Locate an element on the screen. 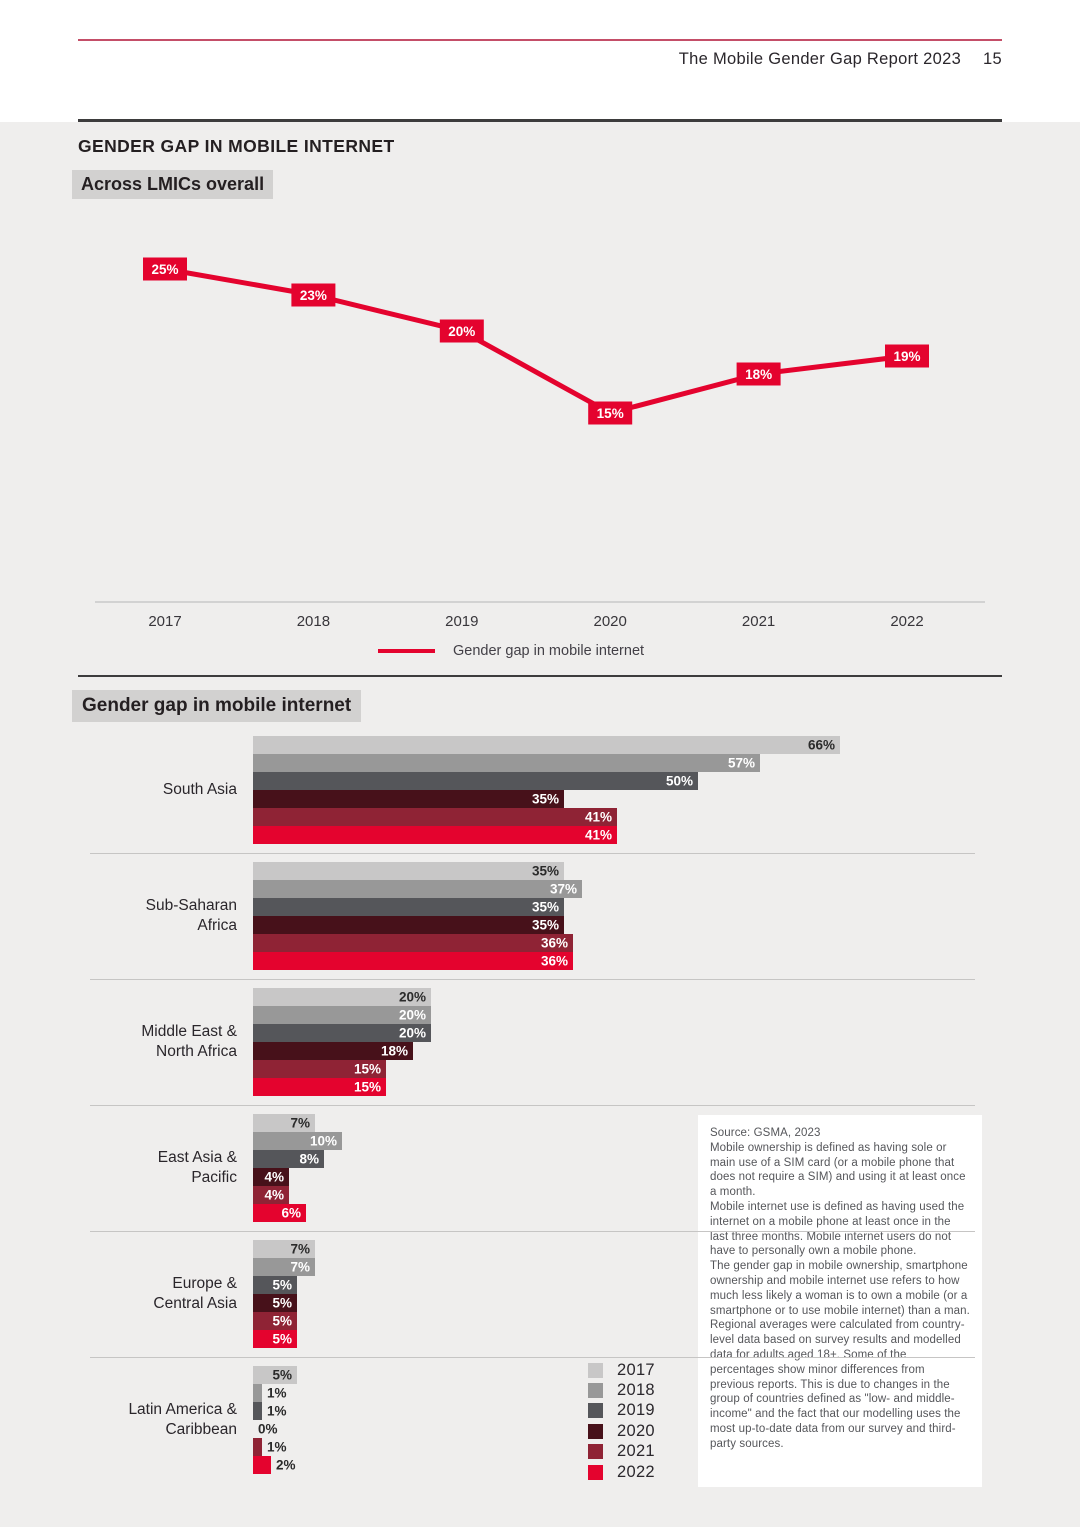 The width and height of the screenshot is (1080, 1527). year-legend-label: 2018 is located at coordinates (636, 1390).